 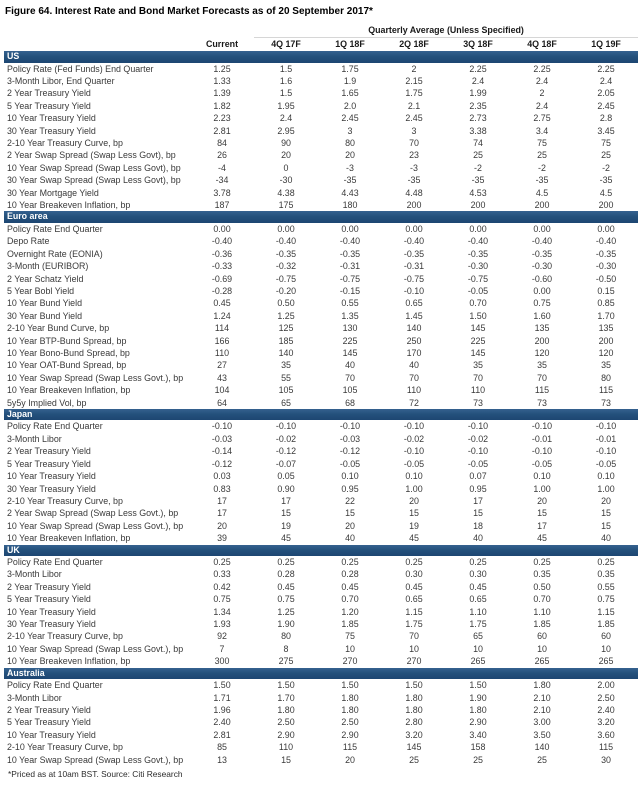 What do you see at coordinates (350, 438) in the screenshot?
I see `cell-value: -0.03` at bounding box center [350, 438].